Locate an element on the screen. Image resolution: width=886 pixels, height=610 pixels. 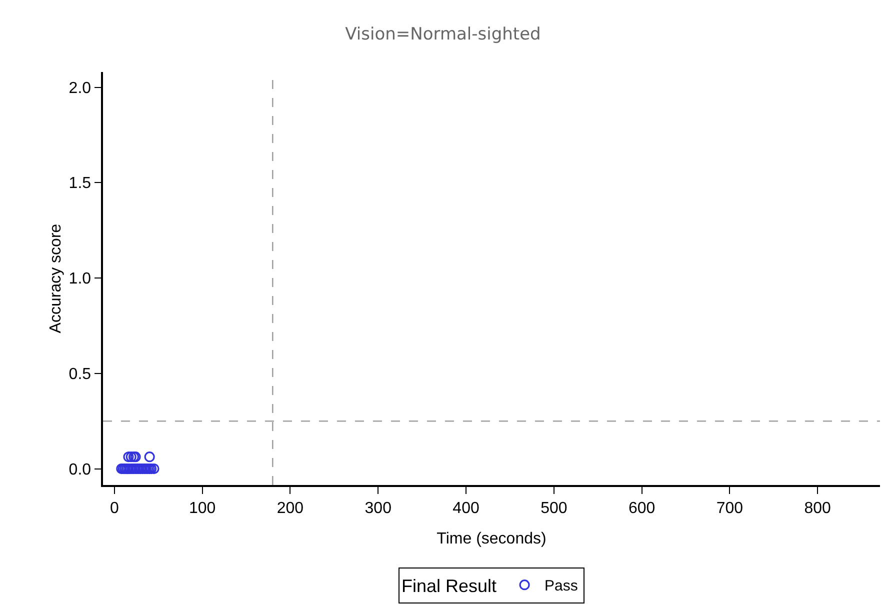
legend-label: Pass is located at coordinates (561, 586).